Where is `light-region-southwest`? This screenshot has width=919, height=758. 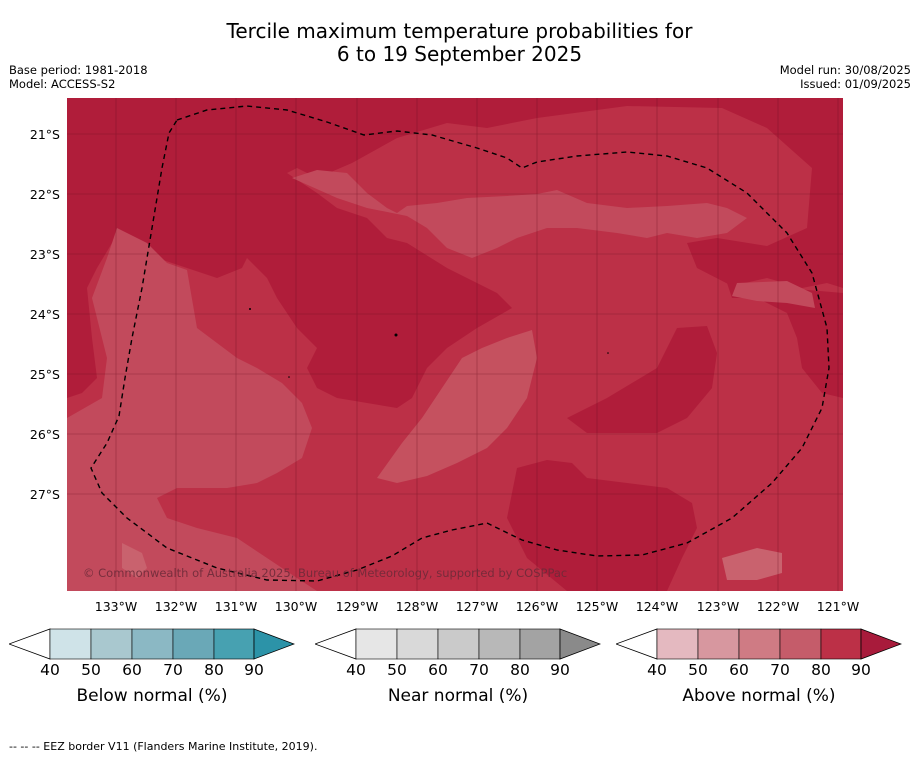 light-region-southwest is located at coordinates (134, 560).